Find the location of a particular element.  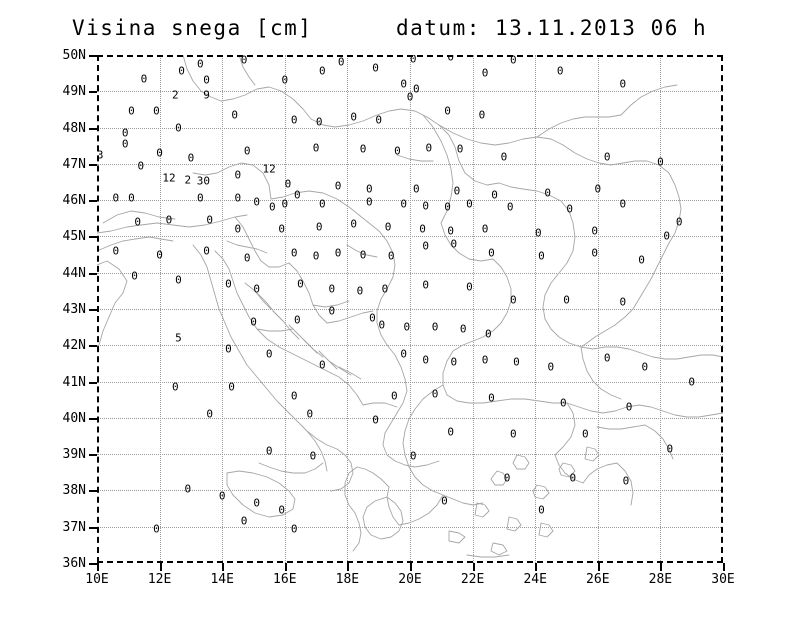

axis-label-latitude: 48N is located at coordinates (74, 128).